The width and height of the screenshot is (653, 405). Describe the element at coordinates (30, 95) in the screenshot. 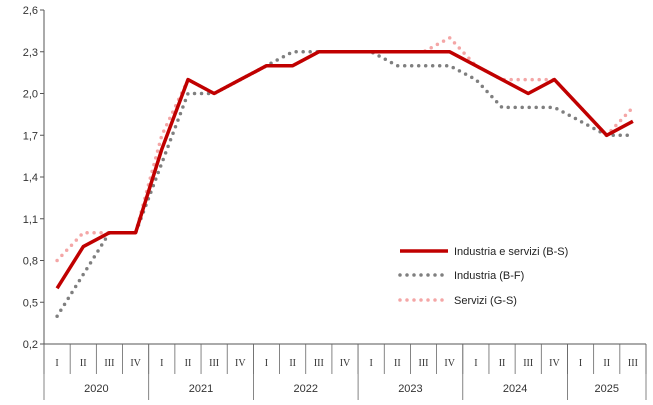

I see `y-tick-label: 2,0` at that location.